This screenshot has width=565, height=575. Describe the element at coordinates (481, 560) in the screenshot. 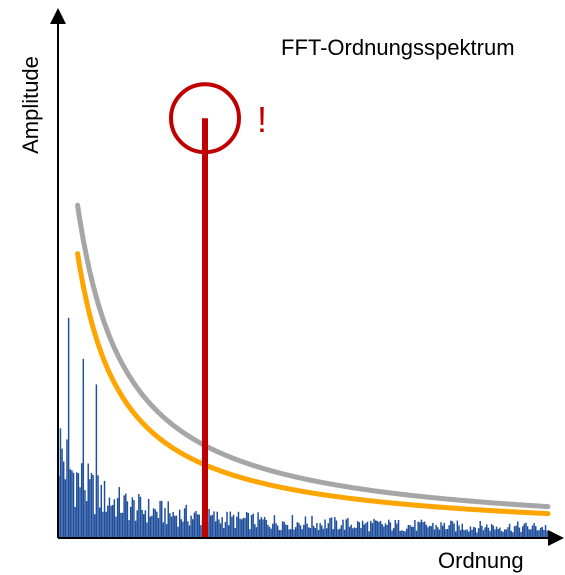

I see `x-axis-label: Ordnung` at that location.